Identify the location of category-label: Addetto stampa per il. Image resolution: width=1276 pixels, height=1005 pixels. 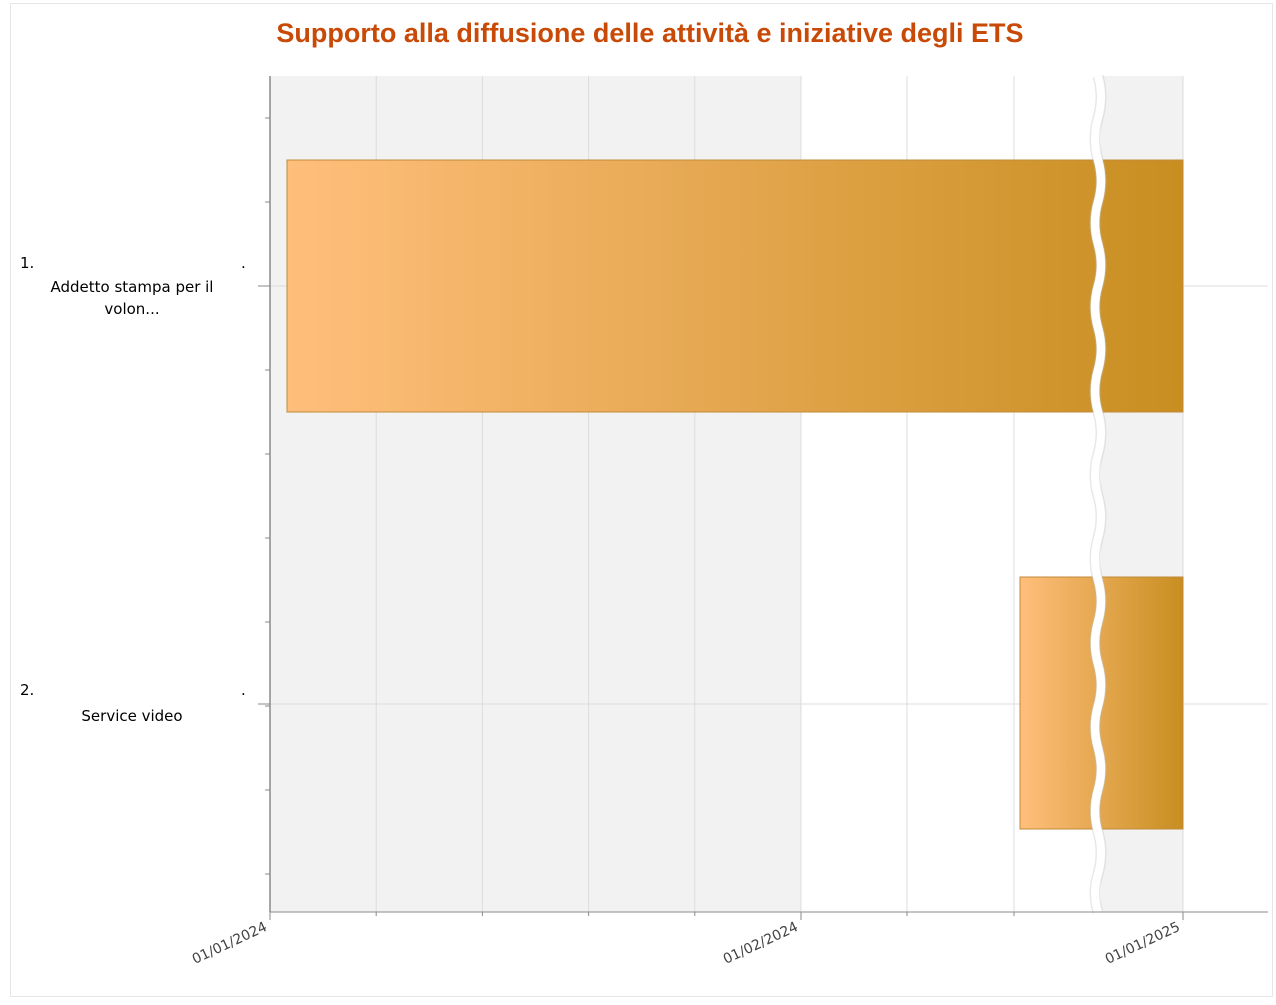
(132, 287).